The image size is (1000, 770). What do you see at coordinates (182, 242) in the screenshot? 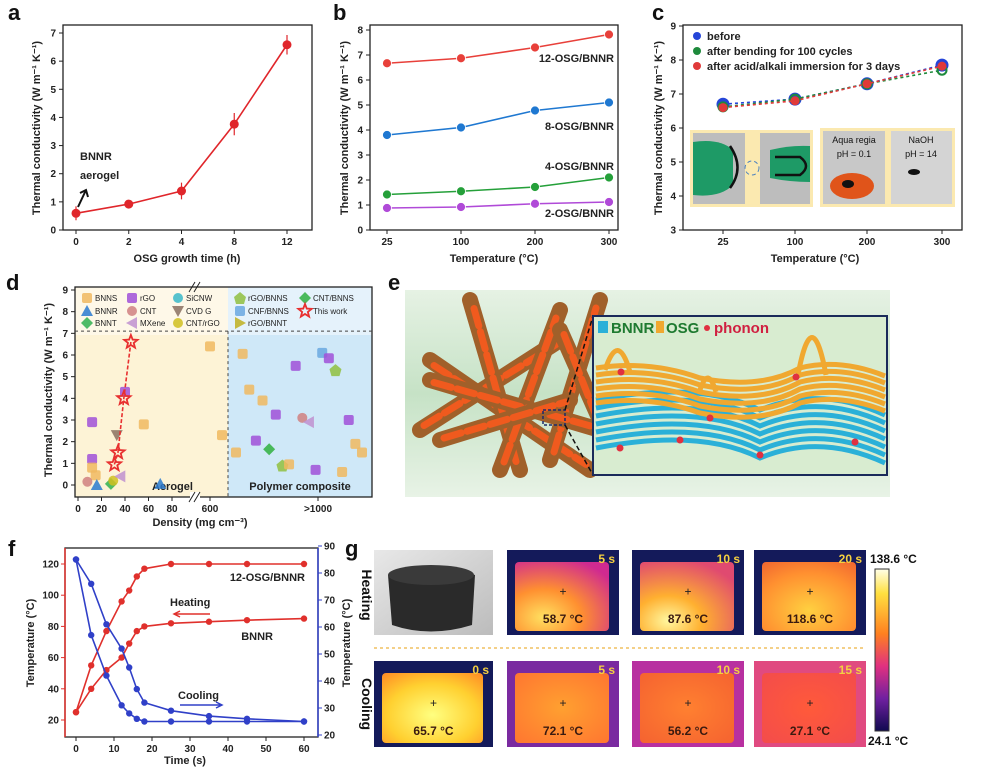
I see `x-tick-label: 4` at bounding box center [182, 242].